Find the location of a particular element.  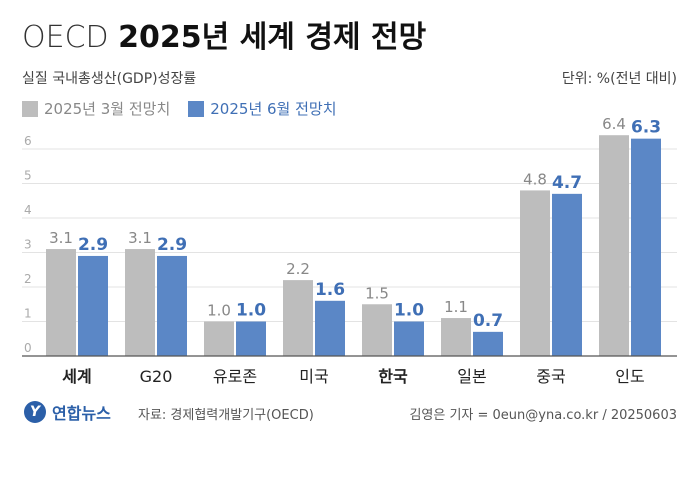

x-tick-label: 중국 is located at coordinates (550, 376).